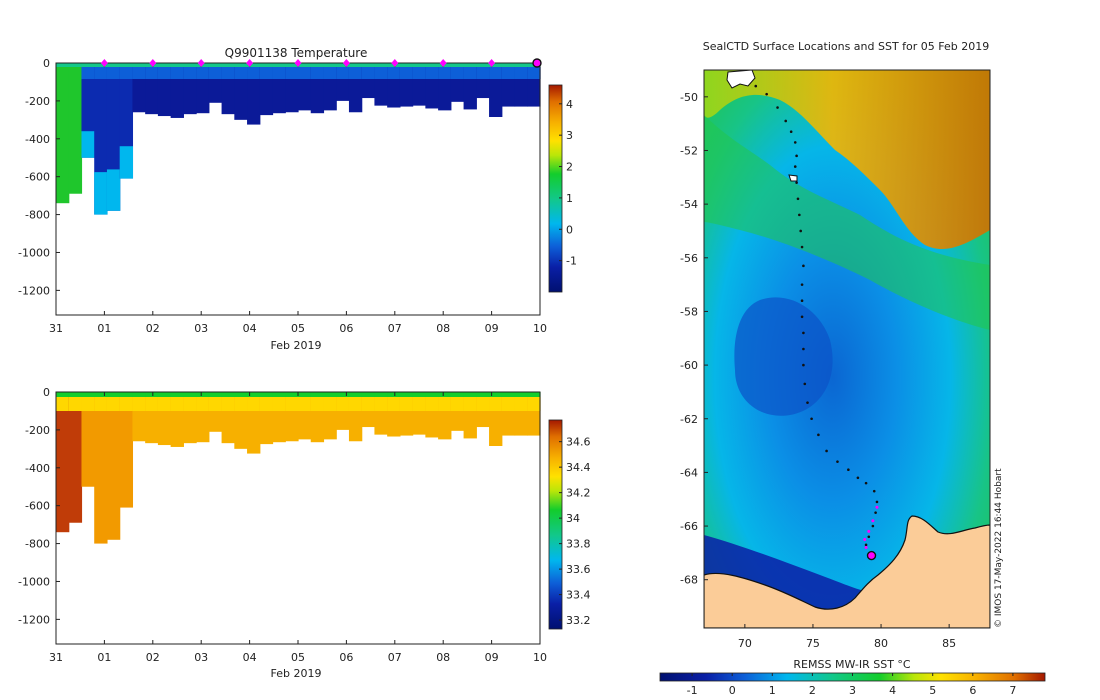 Image resolution: width=1100 pixels, height=700 pixels. I want to click on salinity-y-axis: 0 -200 -400 -600 -800 -1000 -1200, so click(39, 506).